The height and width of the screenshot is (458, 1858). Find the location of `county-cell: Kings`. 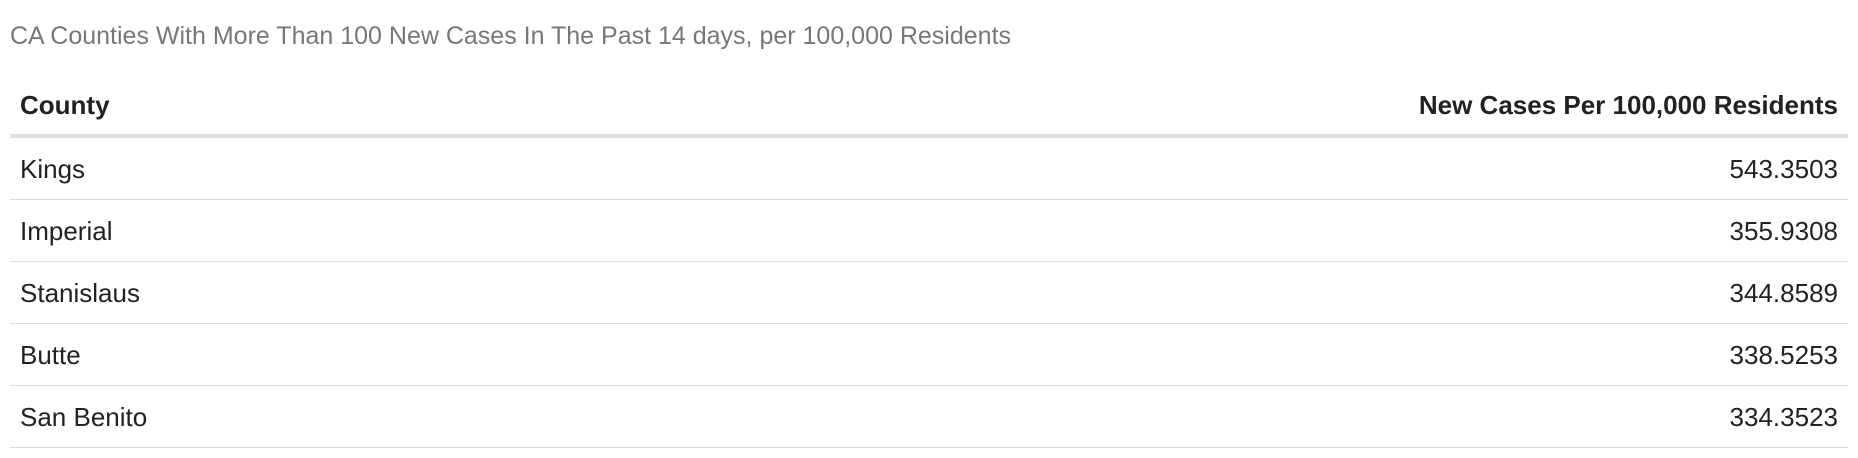

county-cell: Kings is located at coordinates (469, 168).